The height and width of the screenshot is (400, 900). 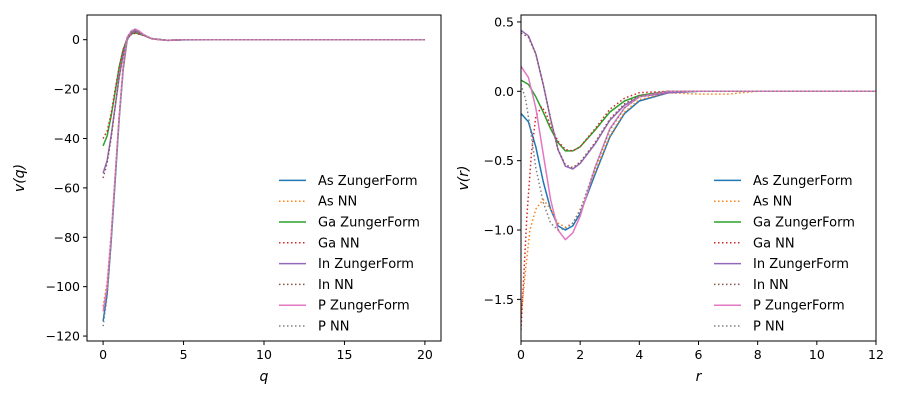 I want to click on x-tick-label: 12, so click(x=876, y=354).